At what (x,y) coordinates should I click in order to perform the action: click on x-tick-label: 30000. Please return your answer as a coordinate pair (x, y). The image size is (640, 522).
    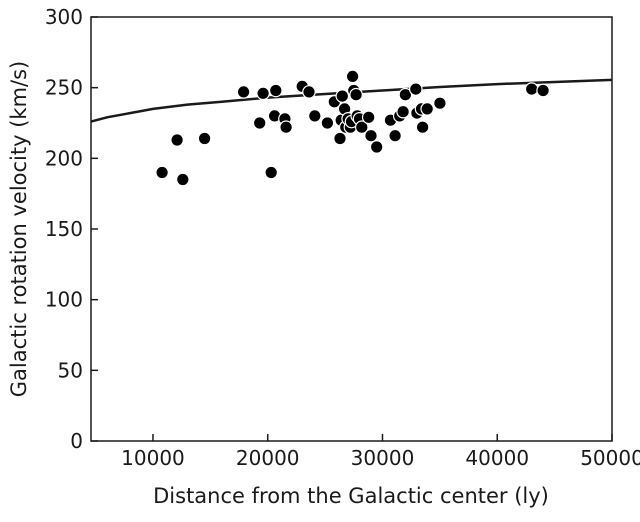
    Looking at the image, I should click on (383, 458).